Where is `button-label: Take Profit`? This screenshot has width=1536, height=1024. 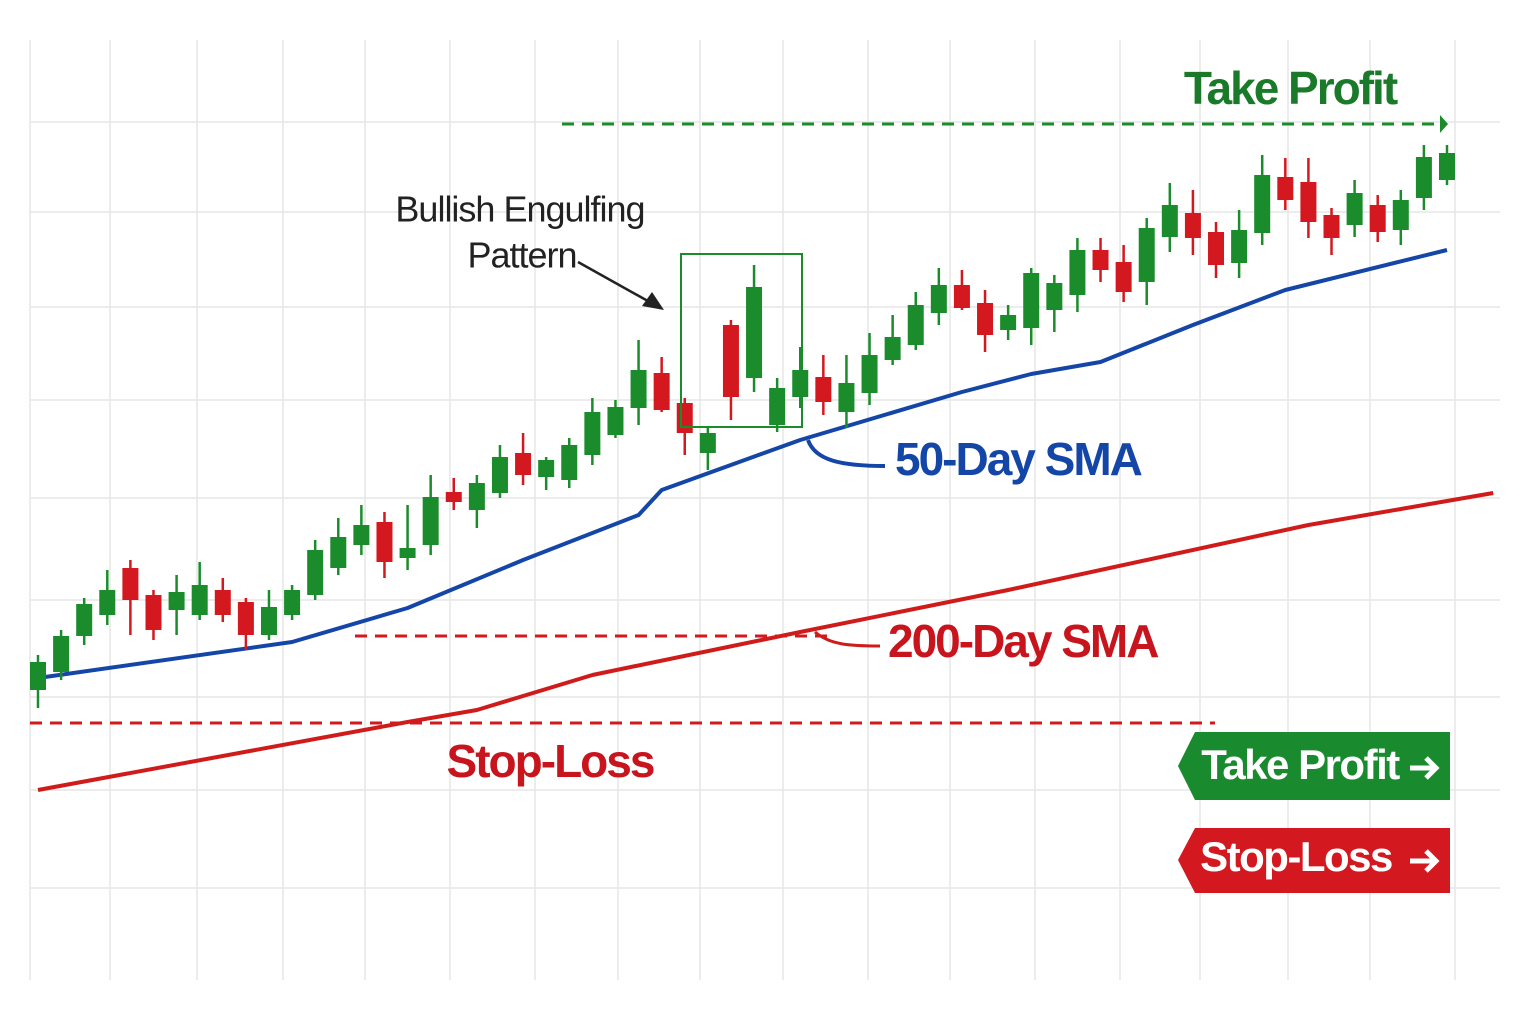 button-label: Take Profit is located at coordinates (1300, 764).